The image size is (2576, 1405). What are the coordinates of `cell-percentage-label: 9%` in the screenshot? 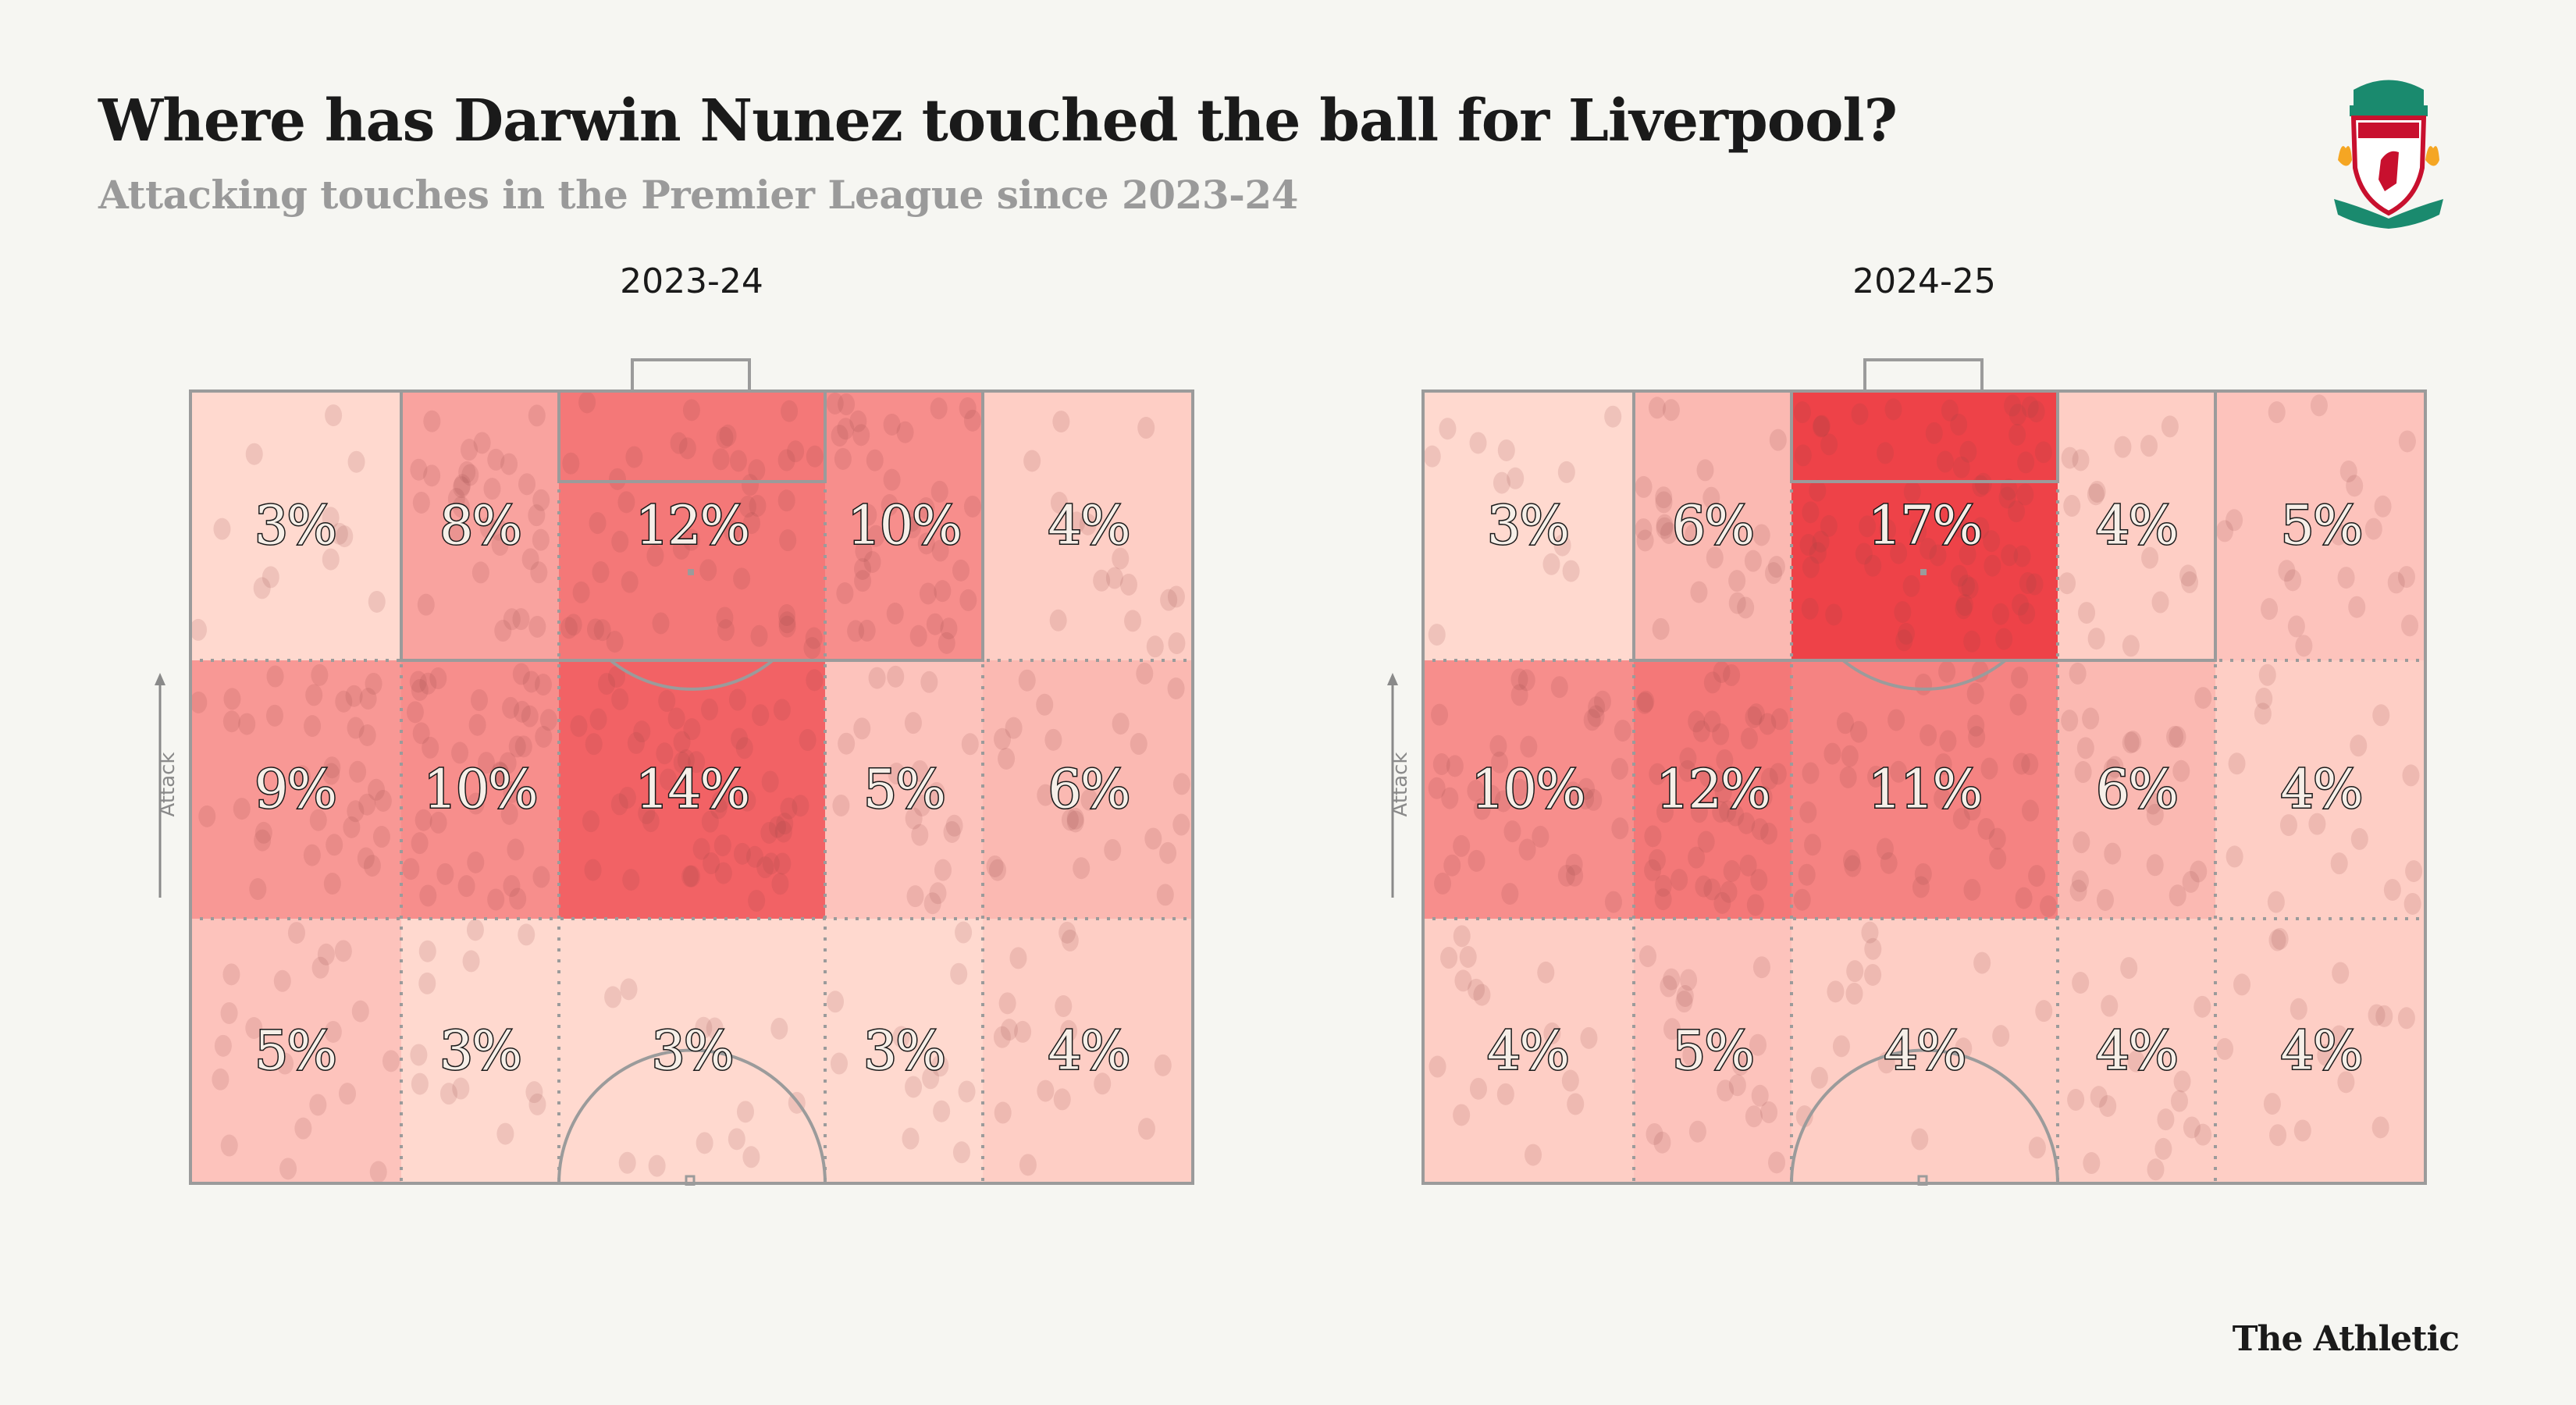 It's located at (296, 790).